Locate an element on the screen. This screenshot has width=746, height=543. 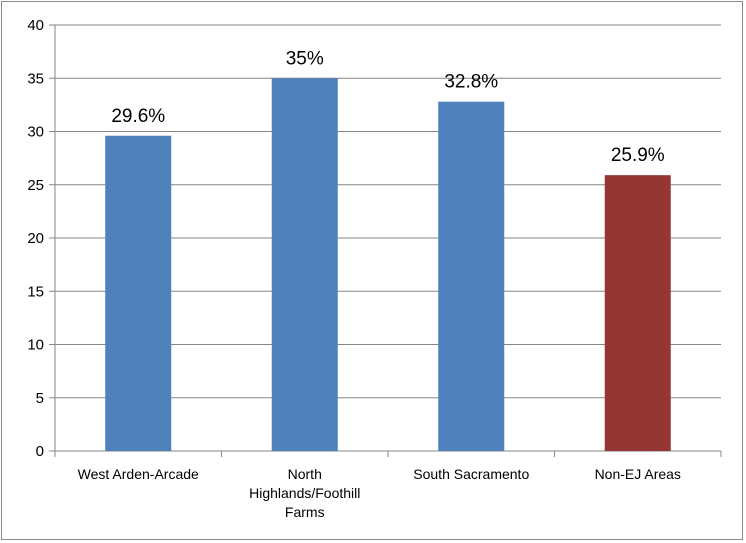
data-label: 25.9% is located at coordinates (638, 155).